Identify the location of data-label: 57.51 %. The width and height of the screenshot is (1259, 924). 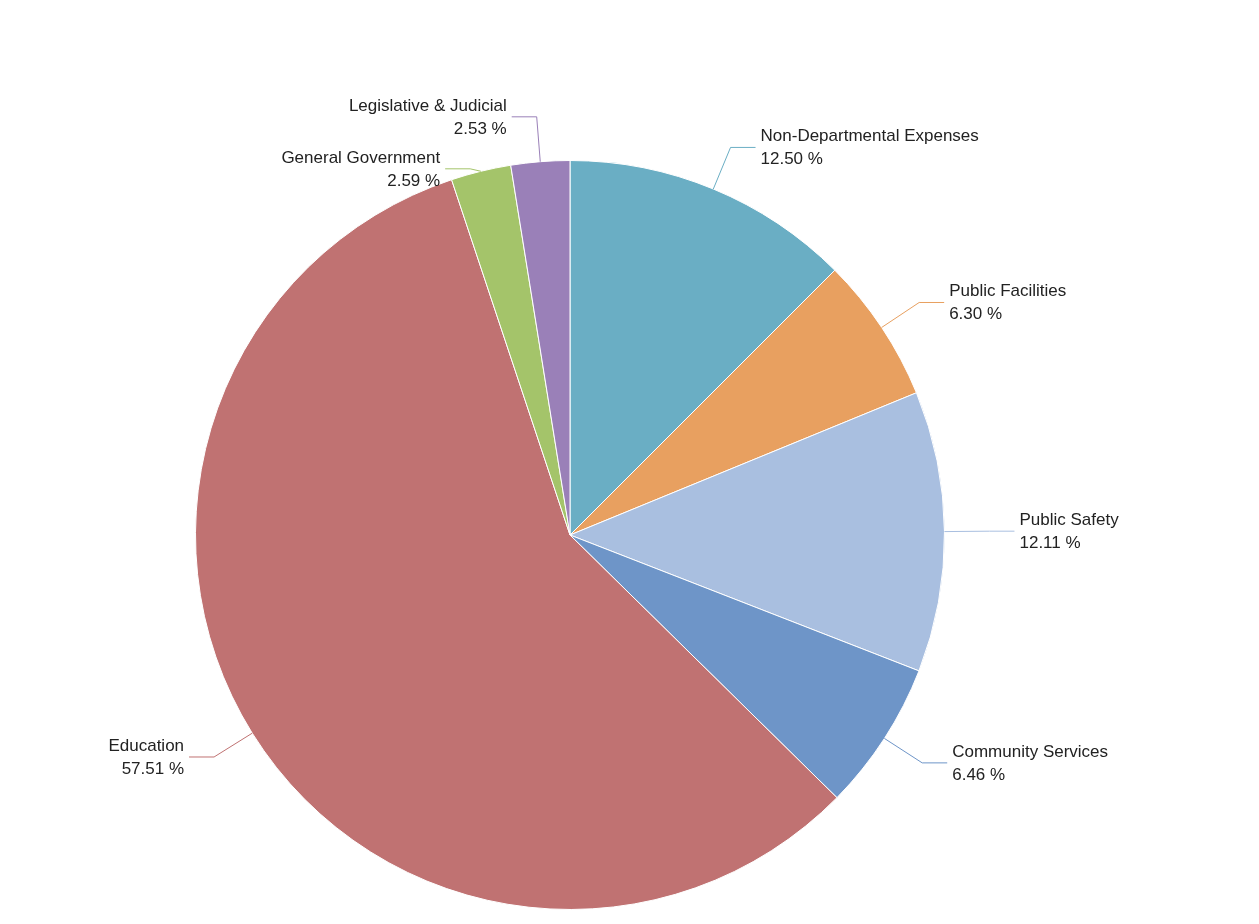
(153, 768).